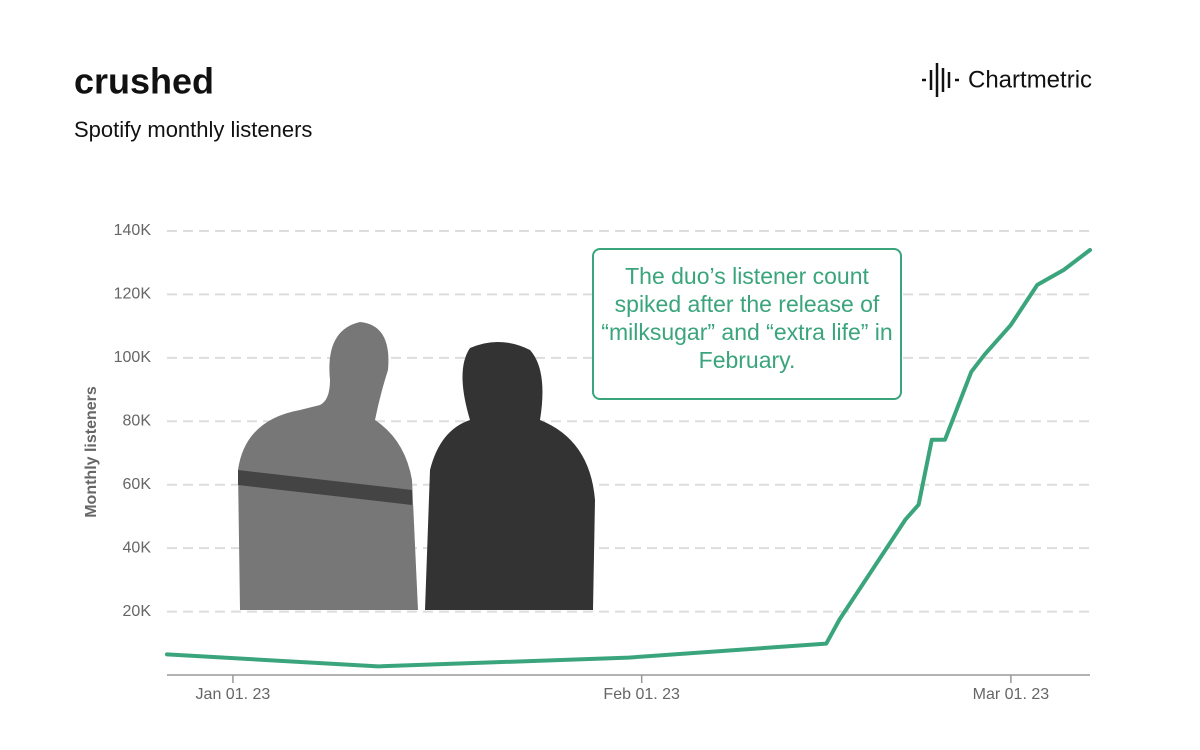  Describe the element at coordinates (144, 81) in the screenshot. I see `chart-title: crushed` at that location.